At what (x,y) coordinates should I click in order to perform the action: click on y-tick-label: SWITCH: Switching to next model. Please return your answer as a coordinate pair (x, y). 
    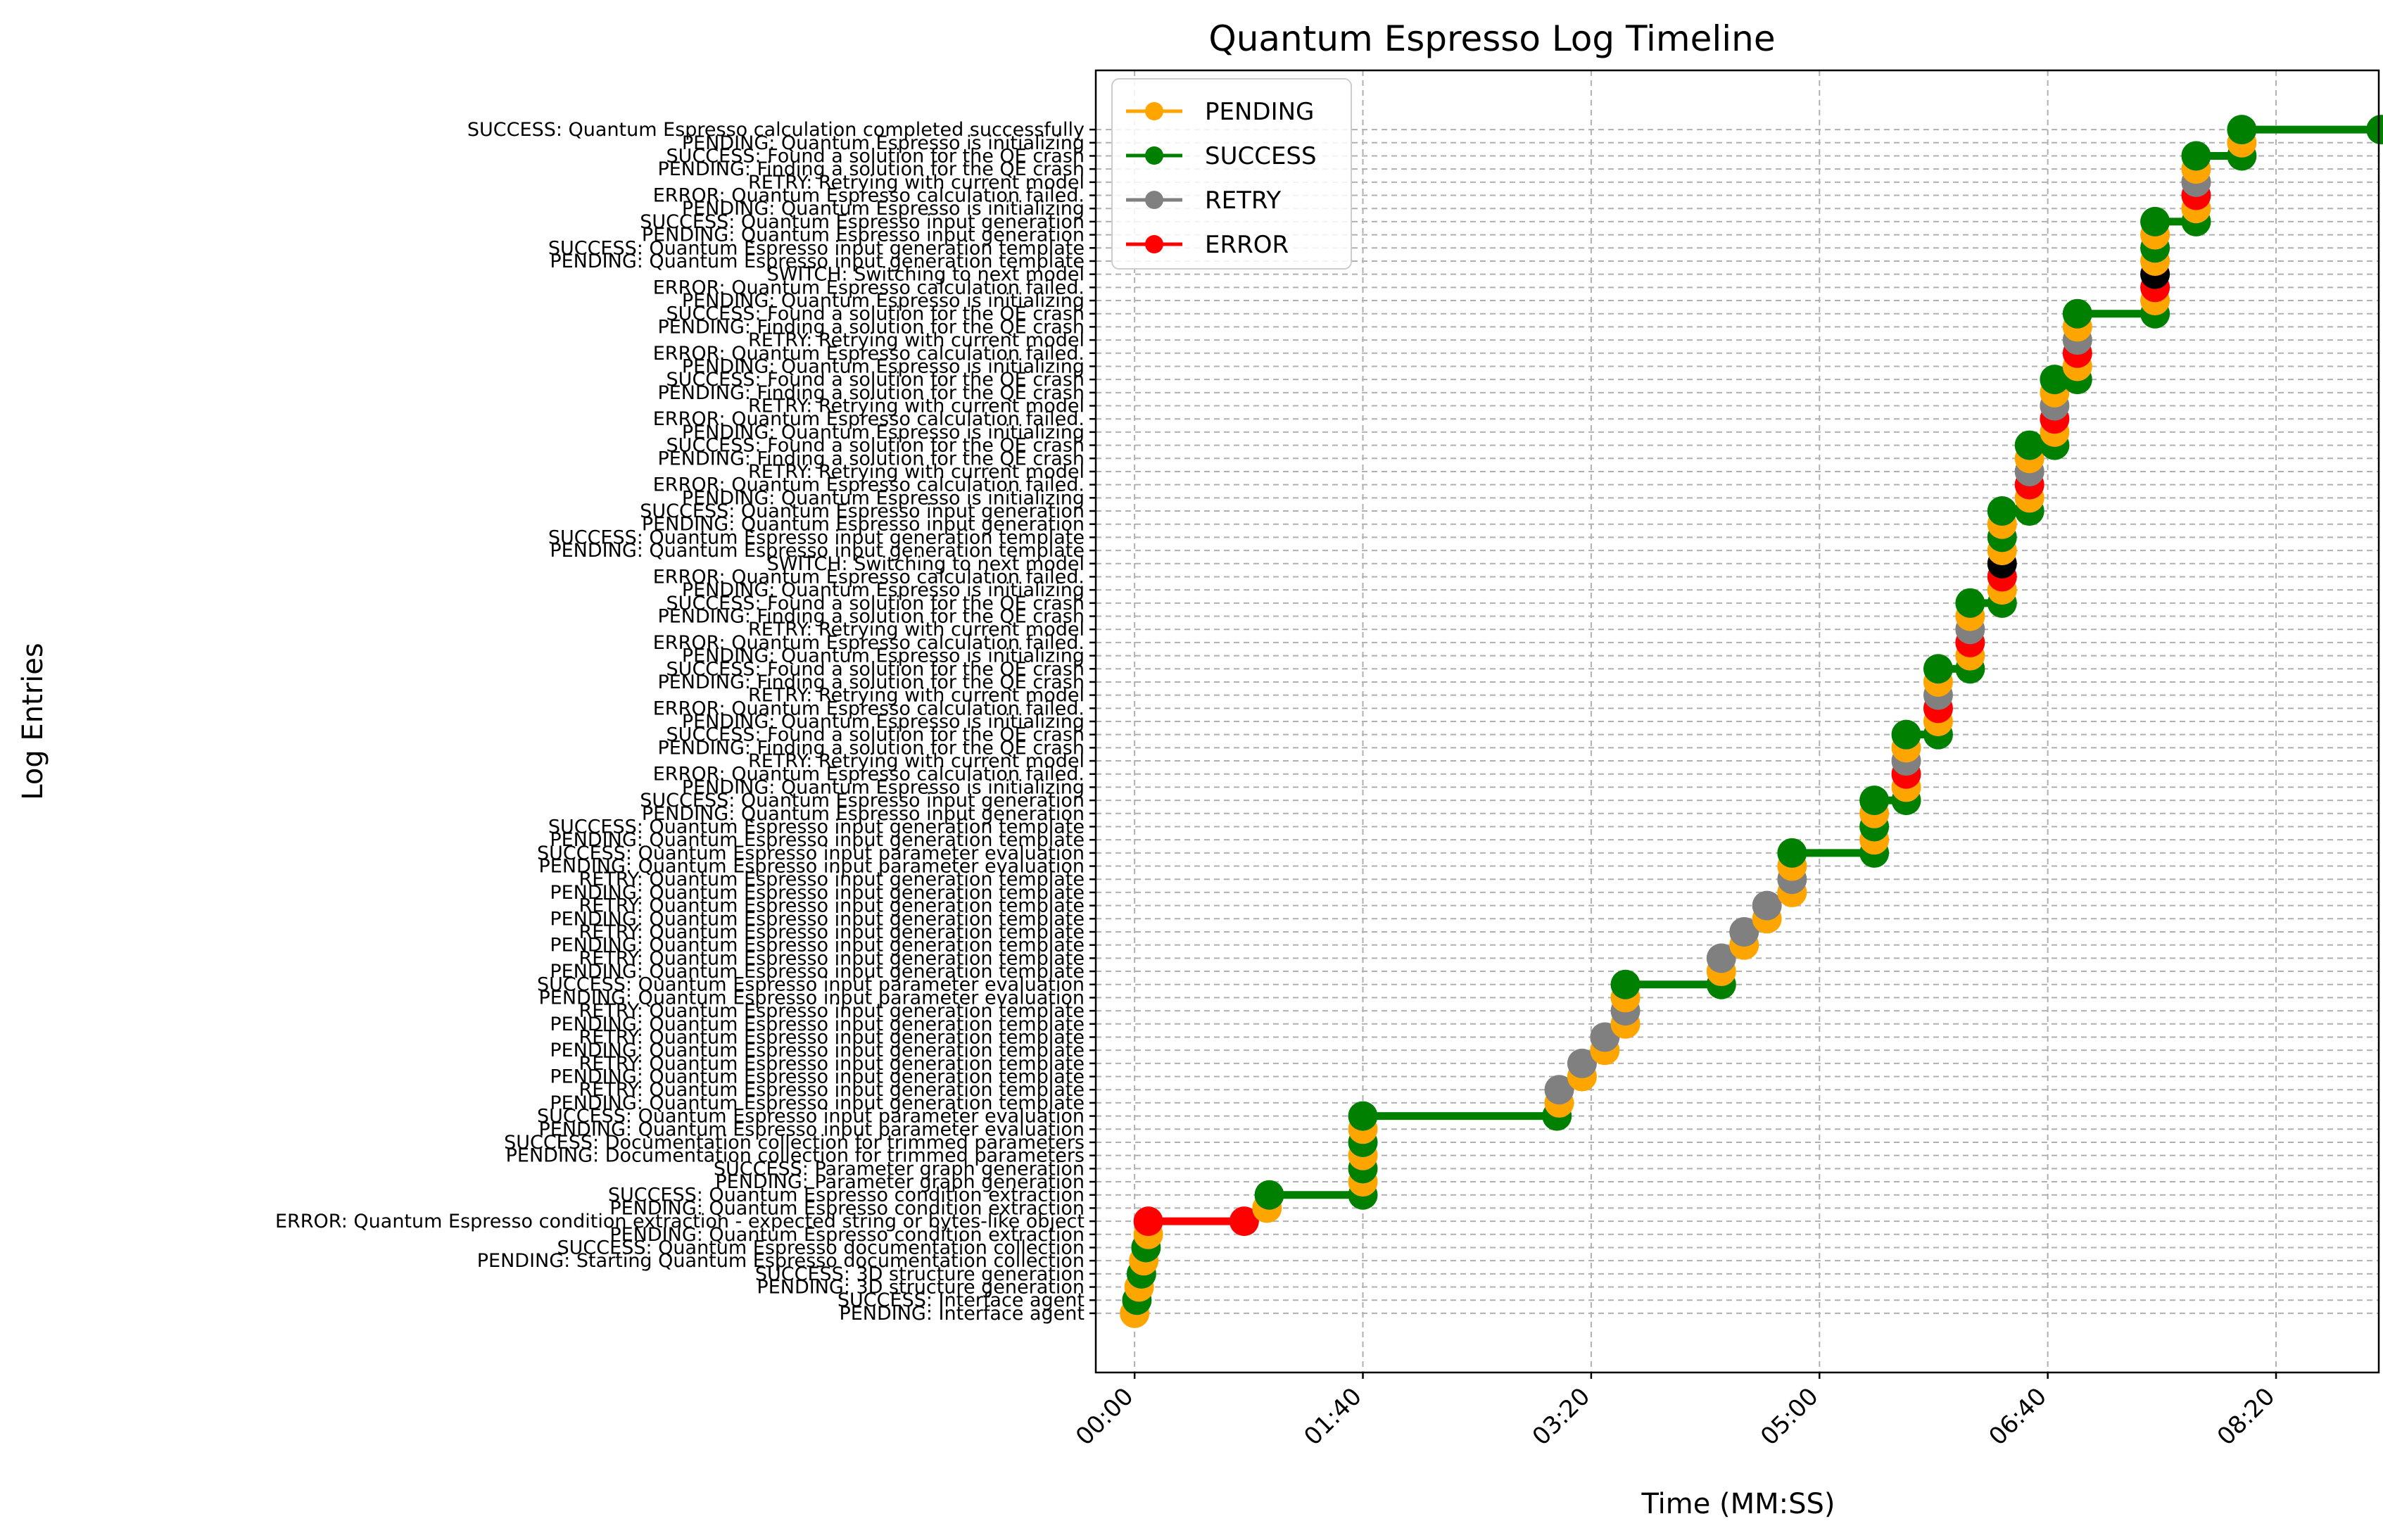
    Looking at the image, I should click on (926, 275).